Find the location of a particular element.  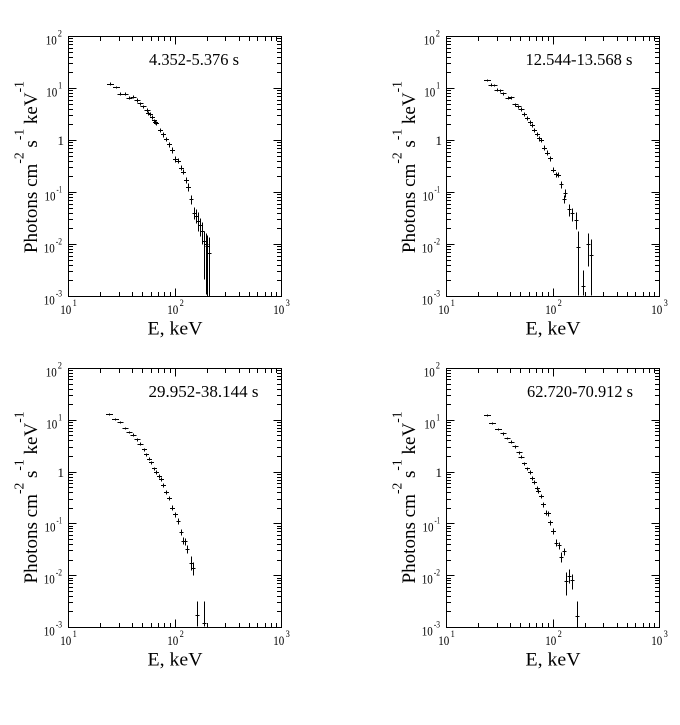

svg-text: 29.952-38.144 s is located at coordinates (204, 391).